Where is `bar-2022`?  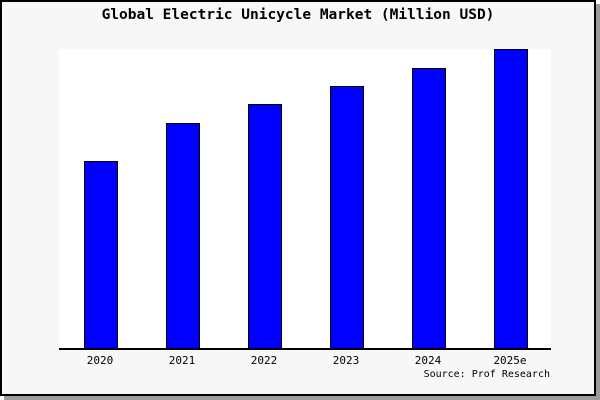 bar-2022 is located at coordinates (265, 226).